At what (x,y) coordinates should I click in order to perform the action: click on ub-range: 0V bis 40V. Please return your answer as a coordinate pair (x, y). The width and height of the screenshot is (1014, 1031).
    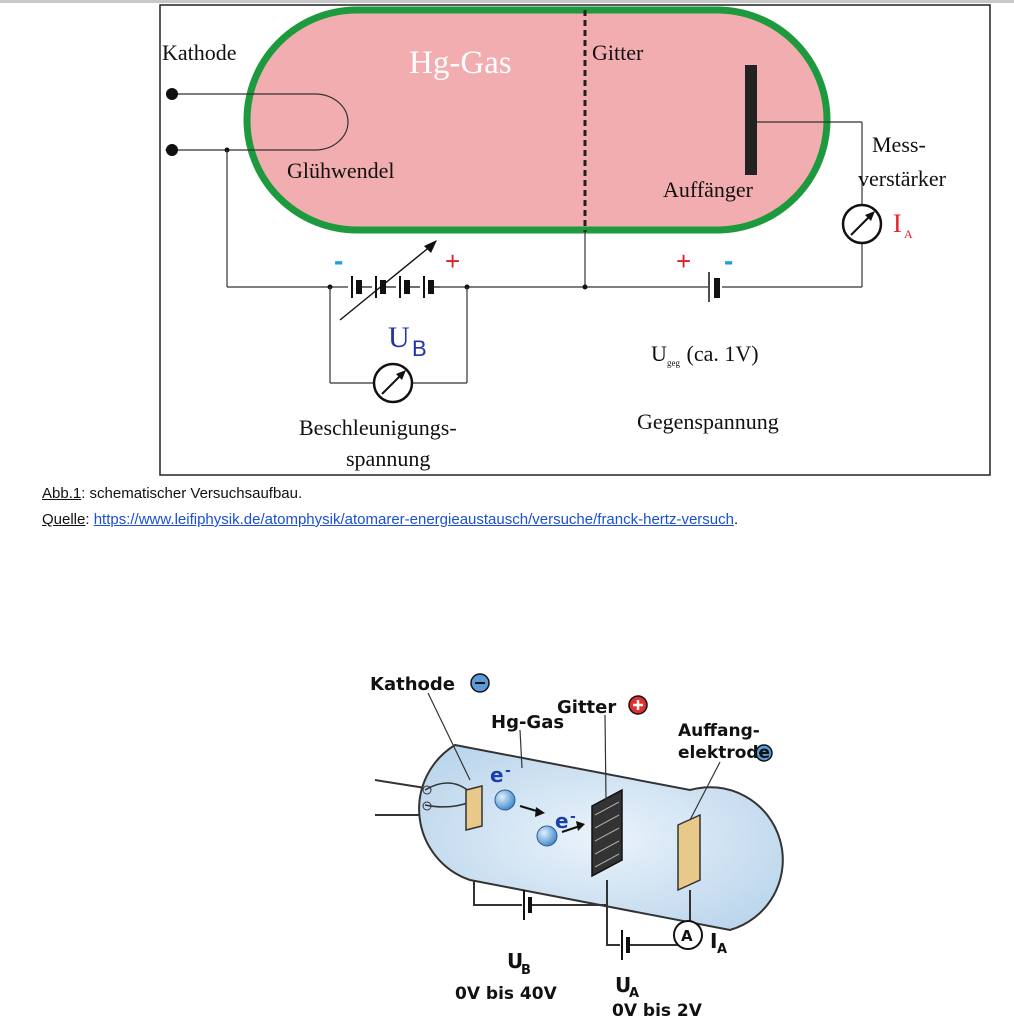
    Looking at the image, I should click on (506, 994).